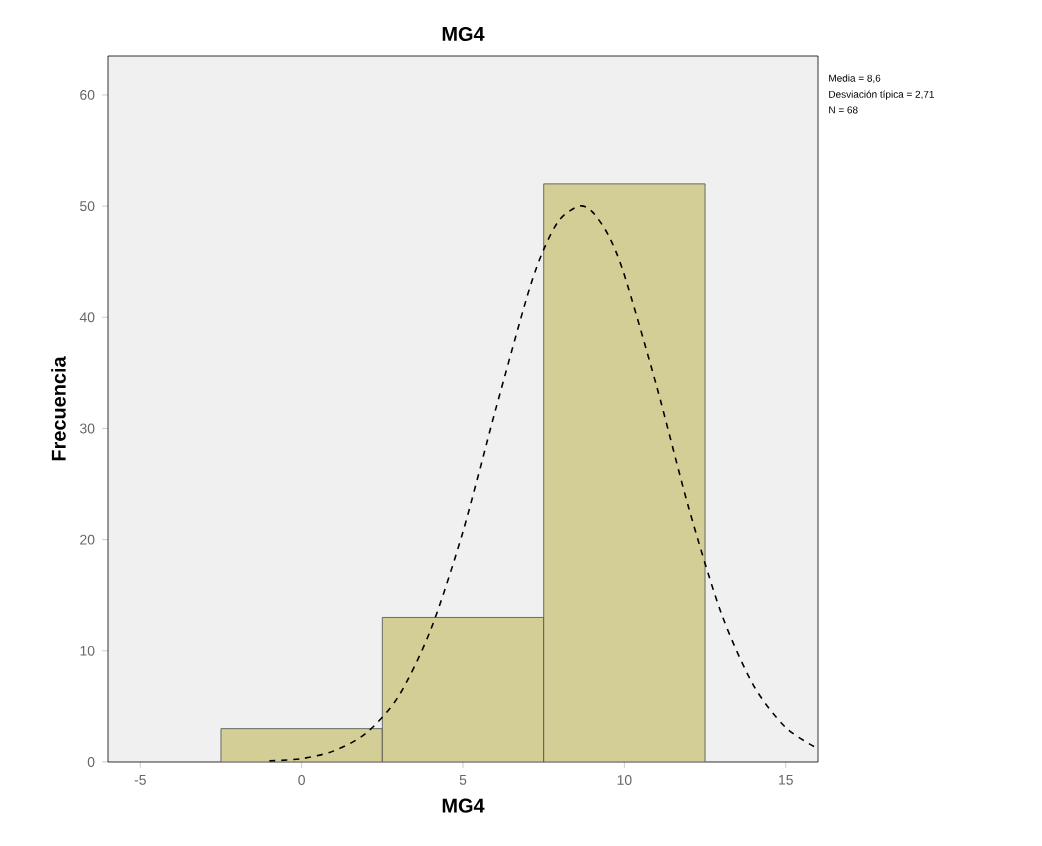  Describe the element at coordinates (58, 408) in the screenshot. I see `y-axis-title: Frecuencia` at that location.